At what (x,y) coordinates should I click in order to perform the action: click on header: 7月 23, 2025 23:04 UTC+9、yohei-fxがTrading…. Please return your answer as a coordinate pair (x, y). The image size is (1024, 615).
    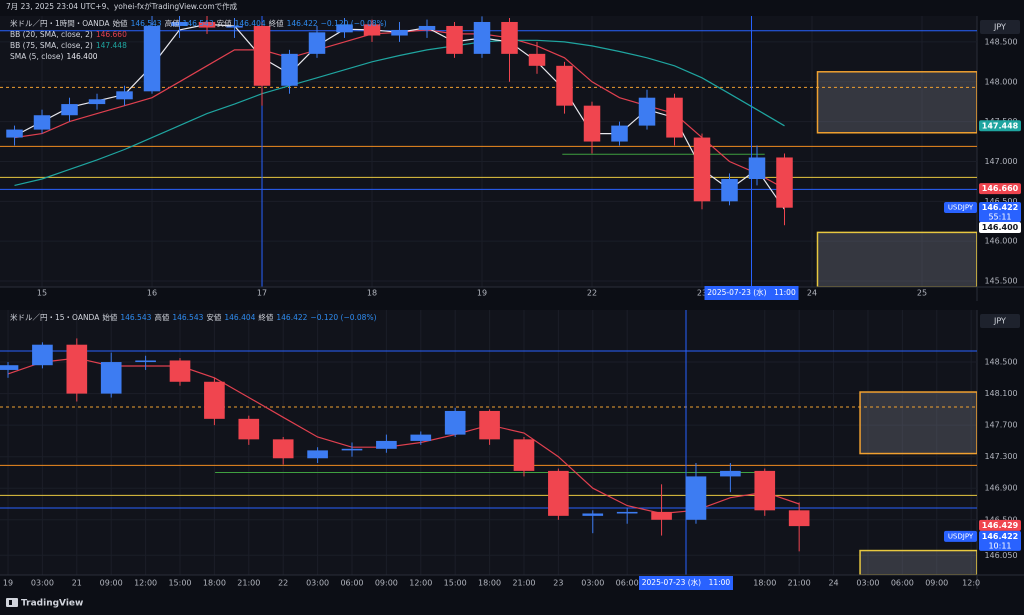
    Looking at the image, I should click on (122, 6).